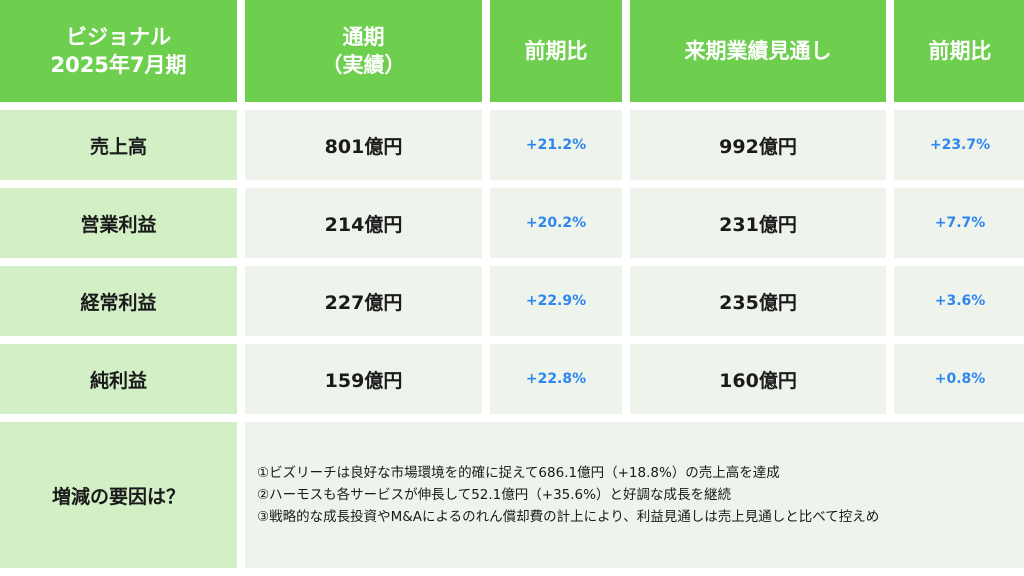 The height and width of the screenshot is (576, 1024). Describe the element at coordinates (758, 379) in the screenshot. I see `net-income-forecast: 160億円` at that location.